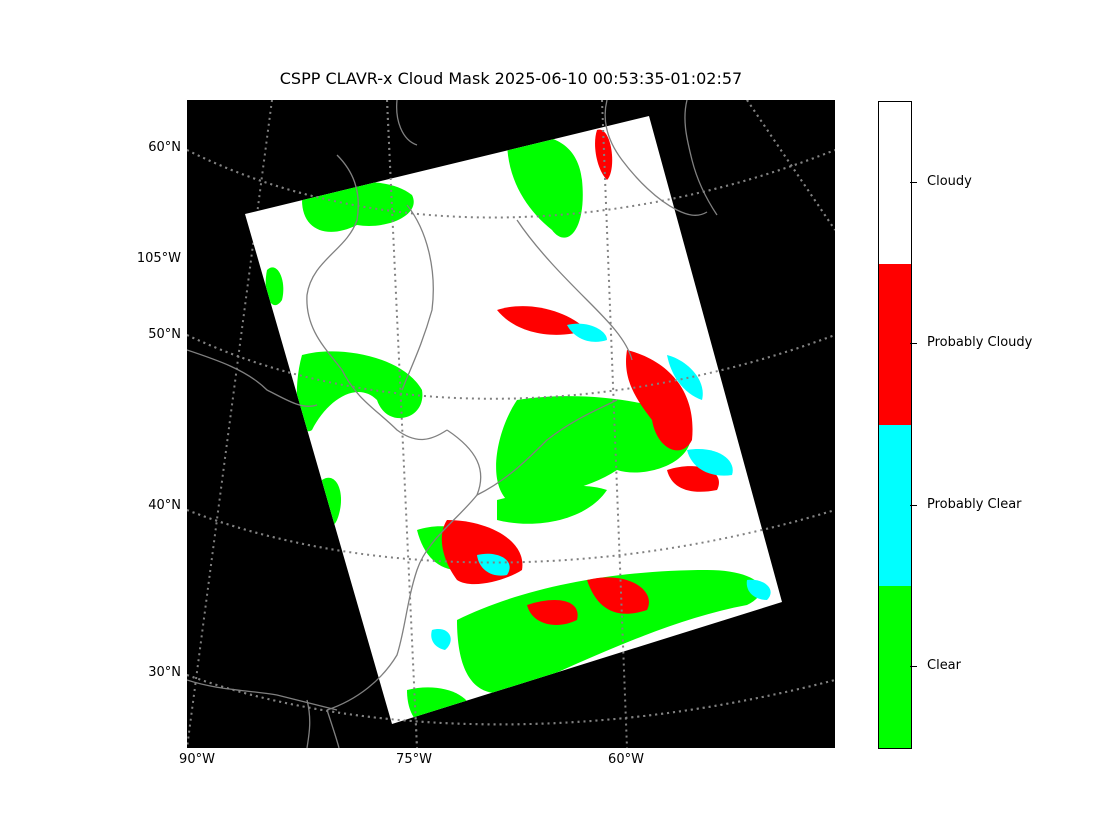 The height and width of the screenshot is (840, 1120). What do you see at coordinates (895, 183) in the screenshot?
I see `colorbar-cloudy` at bounding box center [895, 183].